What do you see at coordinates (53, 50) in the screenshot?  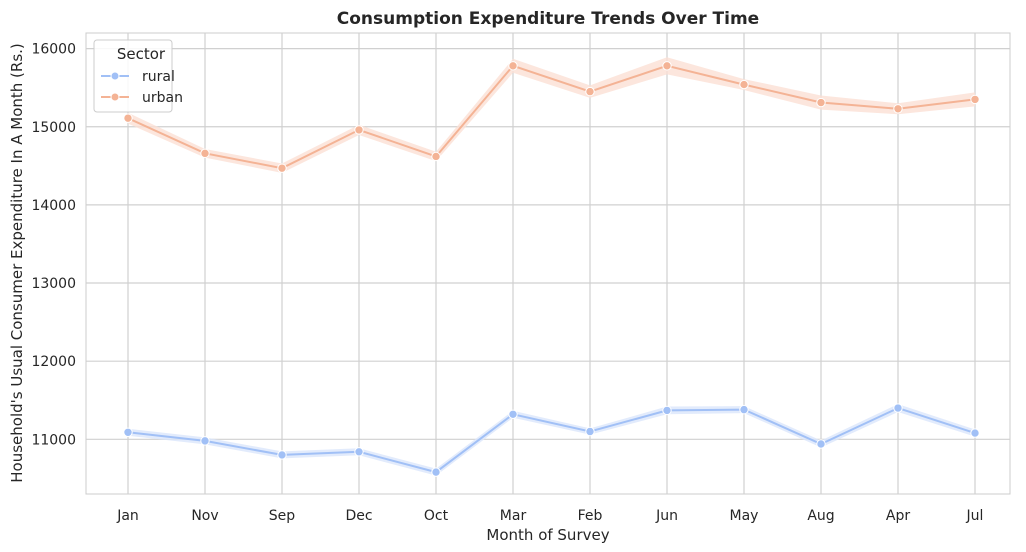 I see `y-tick-label: 16000` at bounding box center [53, 50].